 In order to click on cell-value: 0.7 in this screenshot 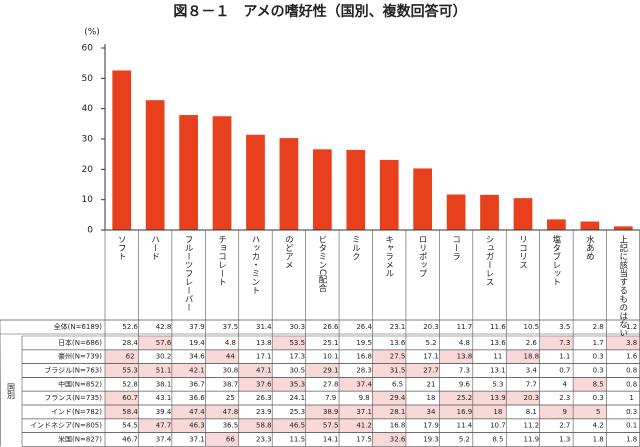, I will do `click(564, 371)`.